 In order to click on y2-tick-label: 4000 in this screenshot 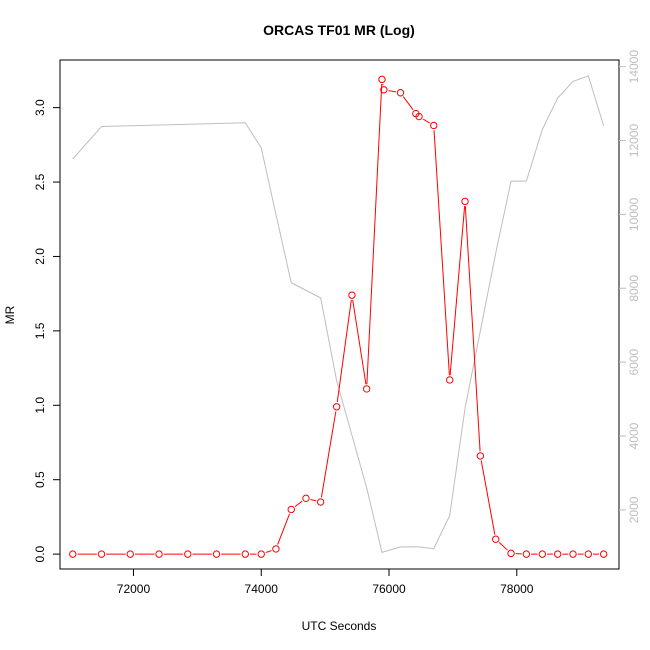, I will do `click(634, 435)`.